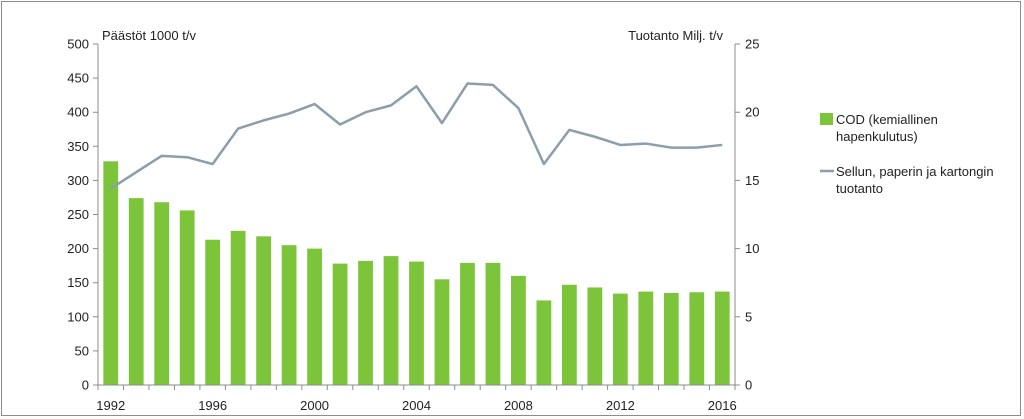 The image size is (1024, 419). Describe the element at coordinates (748, 385) in the screenshot. I see `right-tick-label: 0` at that location.